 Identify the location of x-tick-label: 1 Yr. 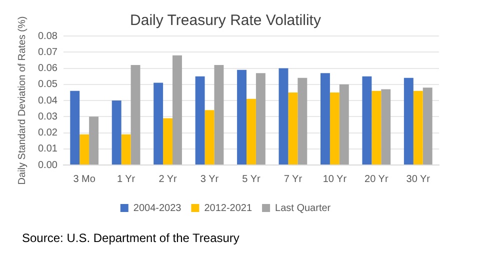
(126, 179).